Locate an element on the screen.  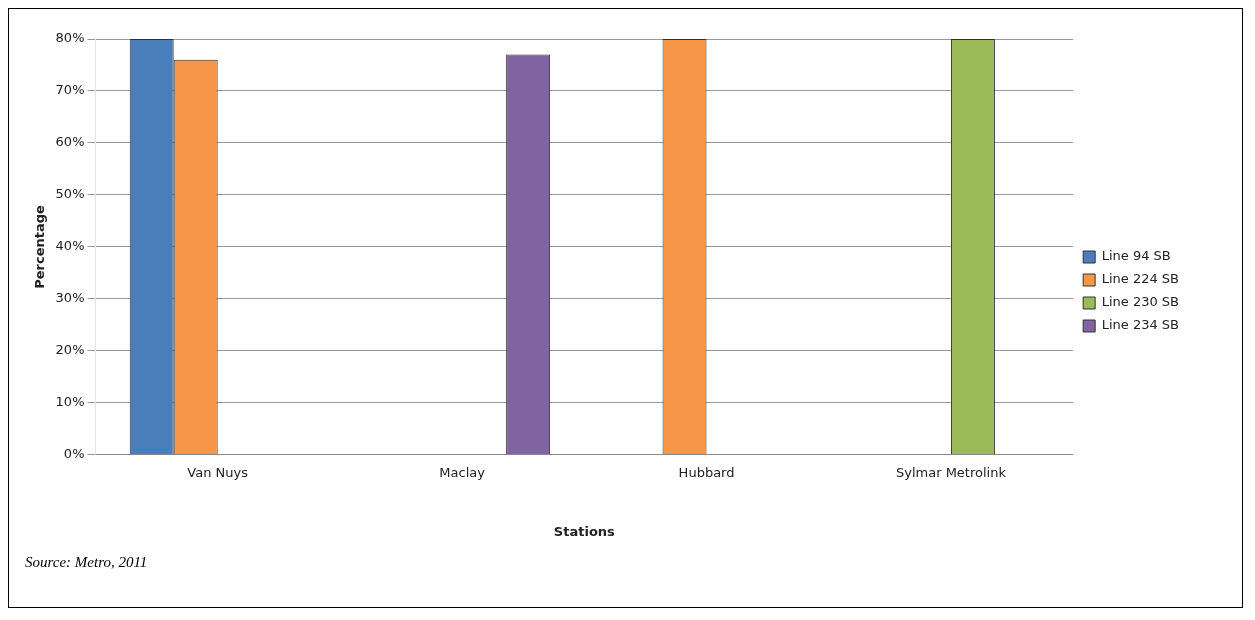
x-tick-label: Maclay is located at coordinates (462, 472).